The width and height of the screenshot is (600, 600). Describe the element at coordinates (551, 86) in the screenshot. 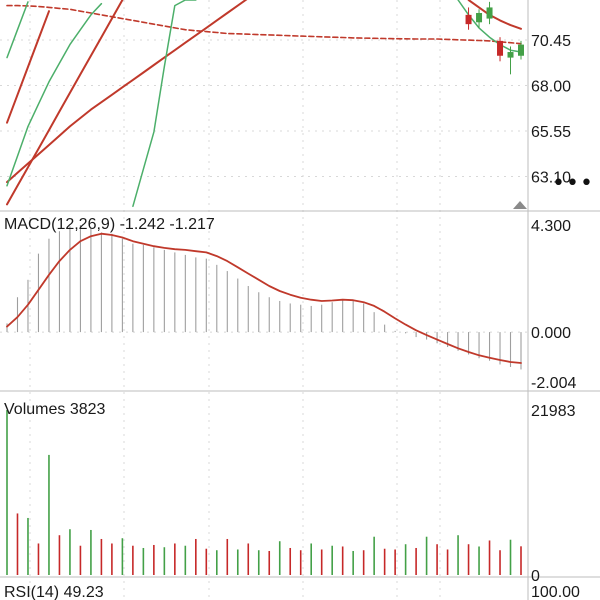

I see `price-tick-label: 68.00` at that location.